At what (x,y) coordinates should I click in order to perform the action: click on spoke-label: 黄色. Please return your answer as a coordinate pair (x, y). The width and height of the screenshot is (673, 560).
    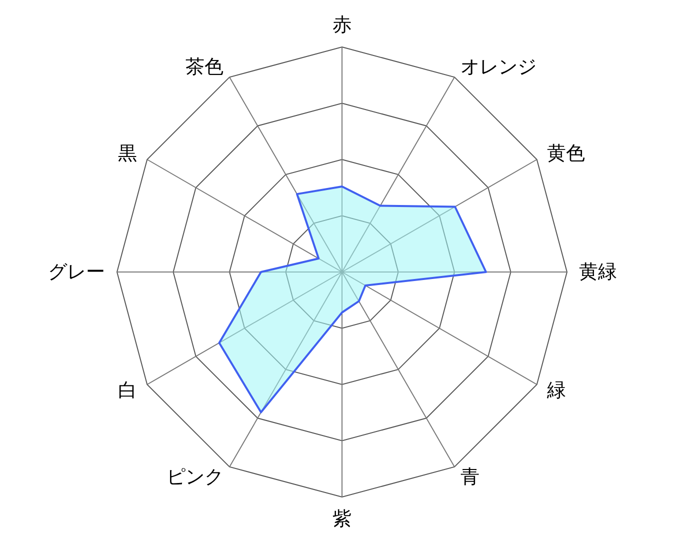
    Looking at the image, I should click on (566, 153).